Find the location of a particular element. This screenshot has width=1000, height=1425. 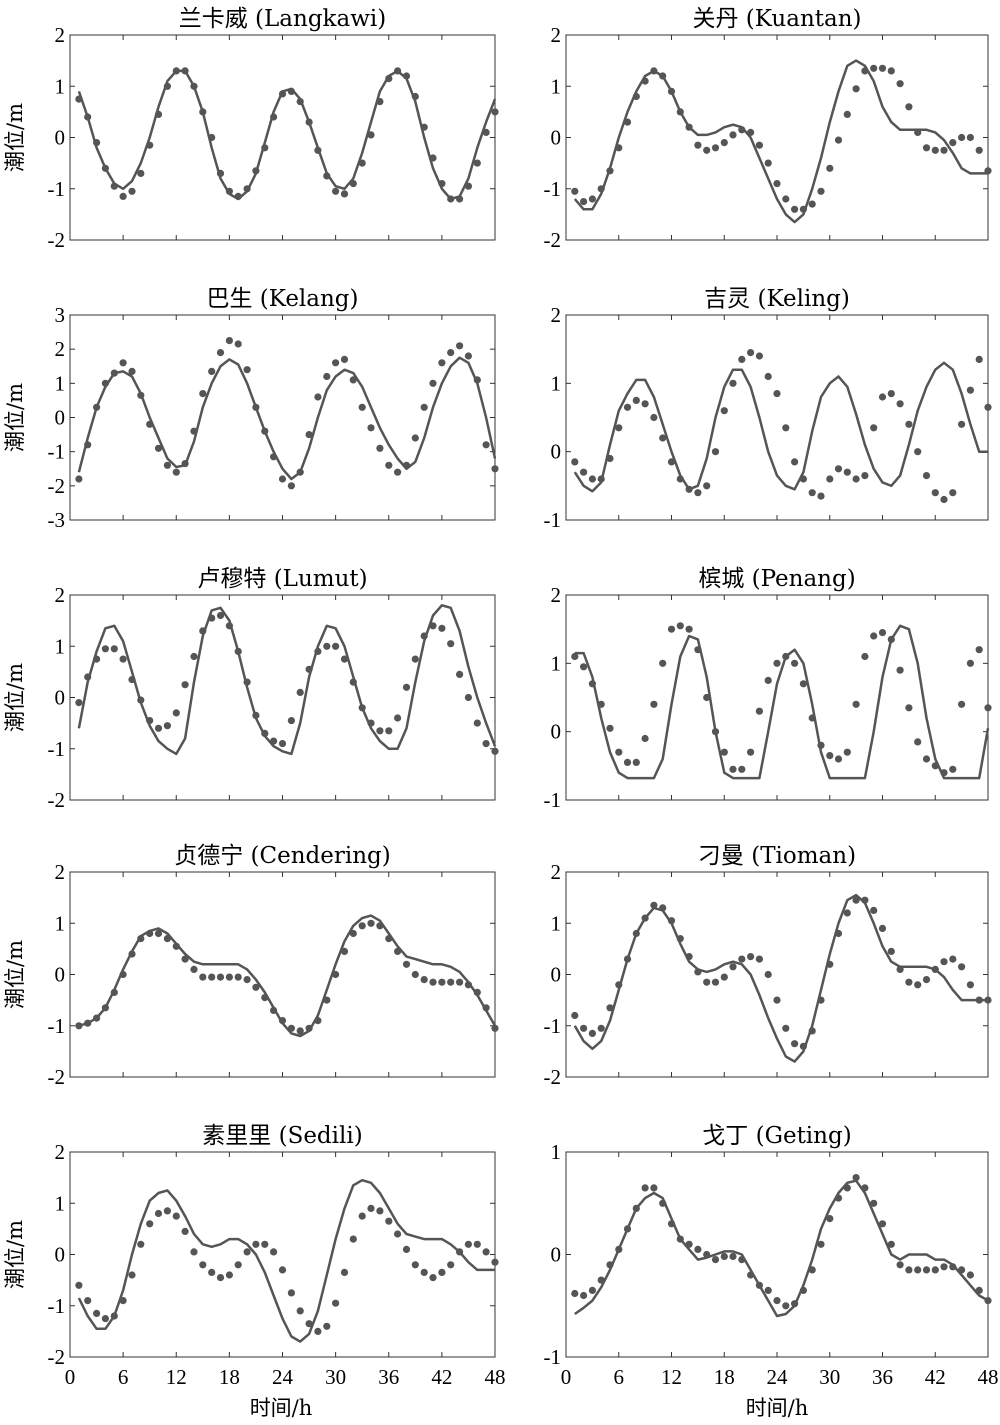

panel-title: 戈丁 (Geting) is located at coordinates (776, 1136).